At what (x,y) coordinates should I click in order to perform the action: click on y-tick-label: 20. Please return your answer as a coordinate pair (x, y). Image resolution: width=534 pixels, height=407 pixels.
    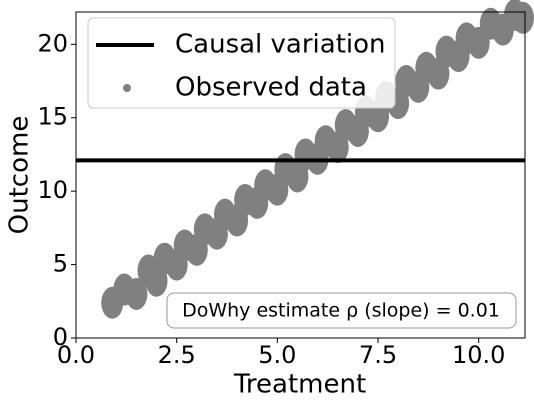
    Looking at the image, I should click on (52, 43).